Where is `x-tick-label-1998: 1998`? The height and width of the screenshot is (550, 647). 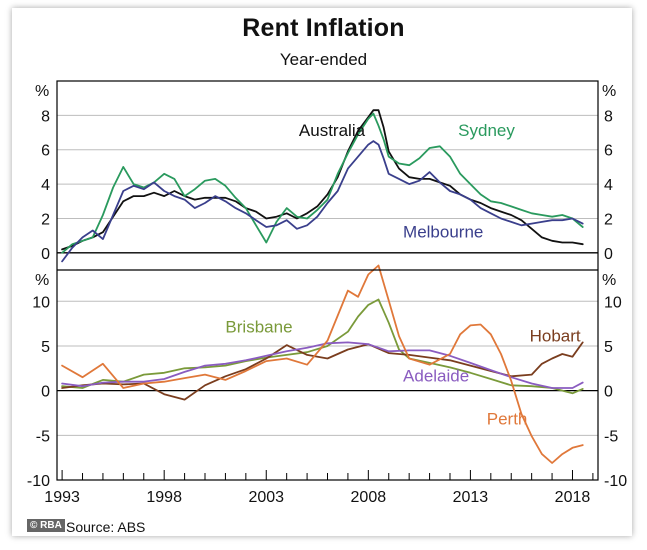
x-tick-label-1998: 1998 is located at coordinates (164, 497).